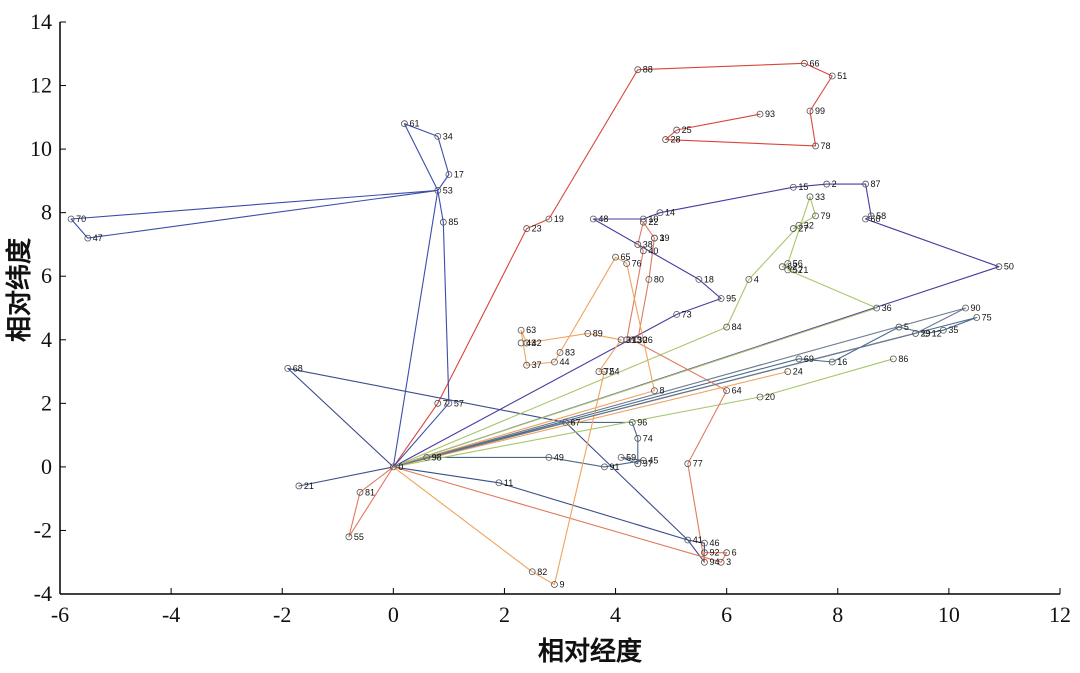 This screenshot has height=673, width=1080. I want to click on node-label: 46, so click(714, 543).